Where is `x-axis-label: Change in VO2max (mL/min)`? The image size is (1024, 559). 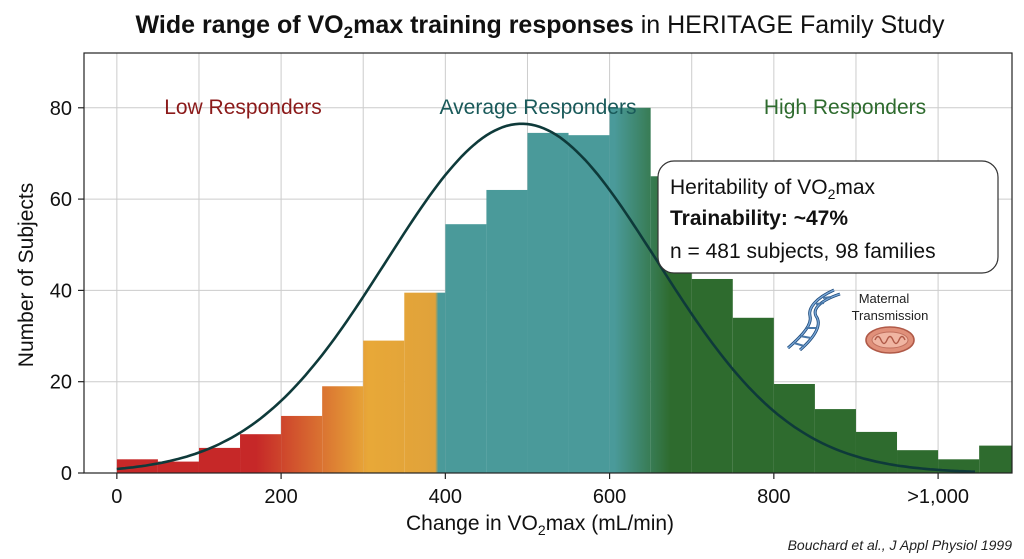
x-axis-label: Change in VO2max (mL/min) is located at coordinates (540, 525).